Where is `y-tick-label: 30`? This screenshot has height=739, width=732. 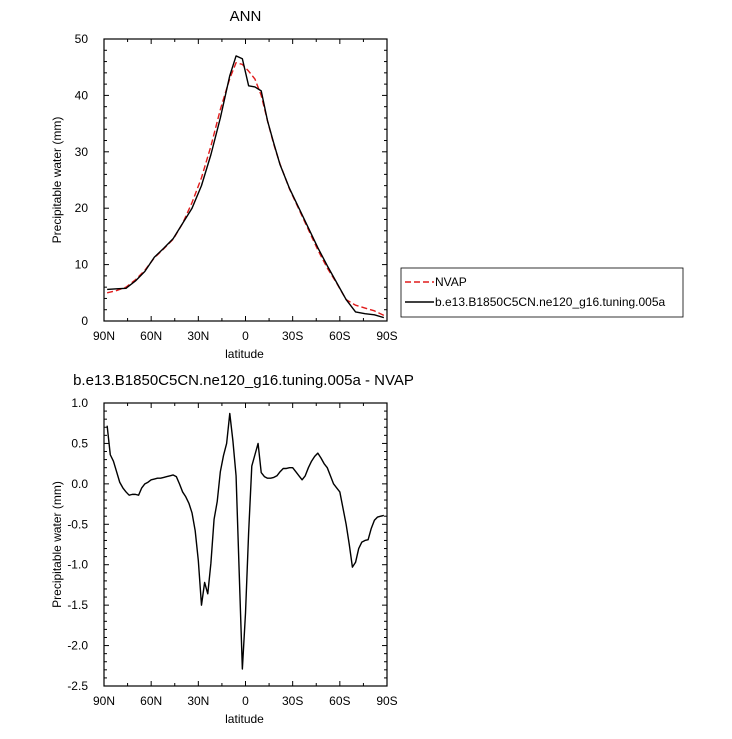
y-tick-label: 30 is located at coordinates (82, 152).